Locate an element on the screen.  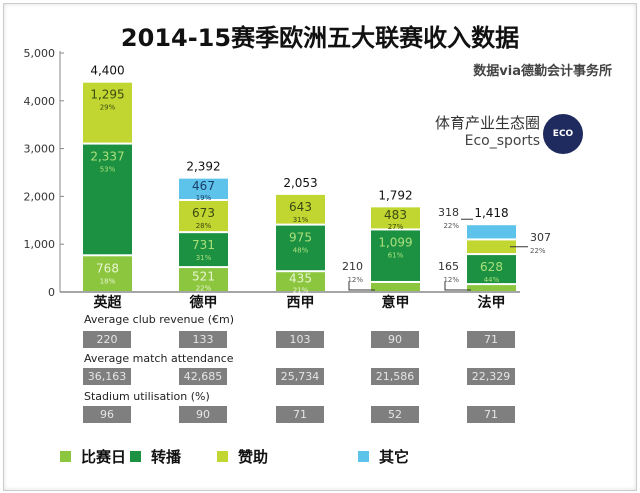
table-cell: 90 is located at coordinates (395, 339).